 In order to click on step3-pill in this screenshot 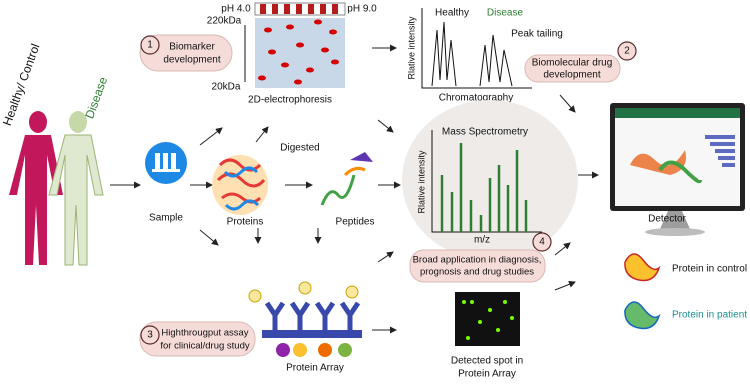, I will do `click(197, 339)`.